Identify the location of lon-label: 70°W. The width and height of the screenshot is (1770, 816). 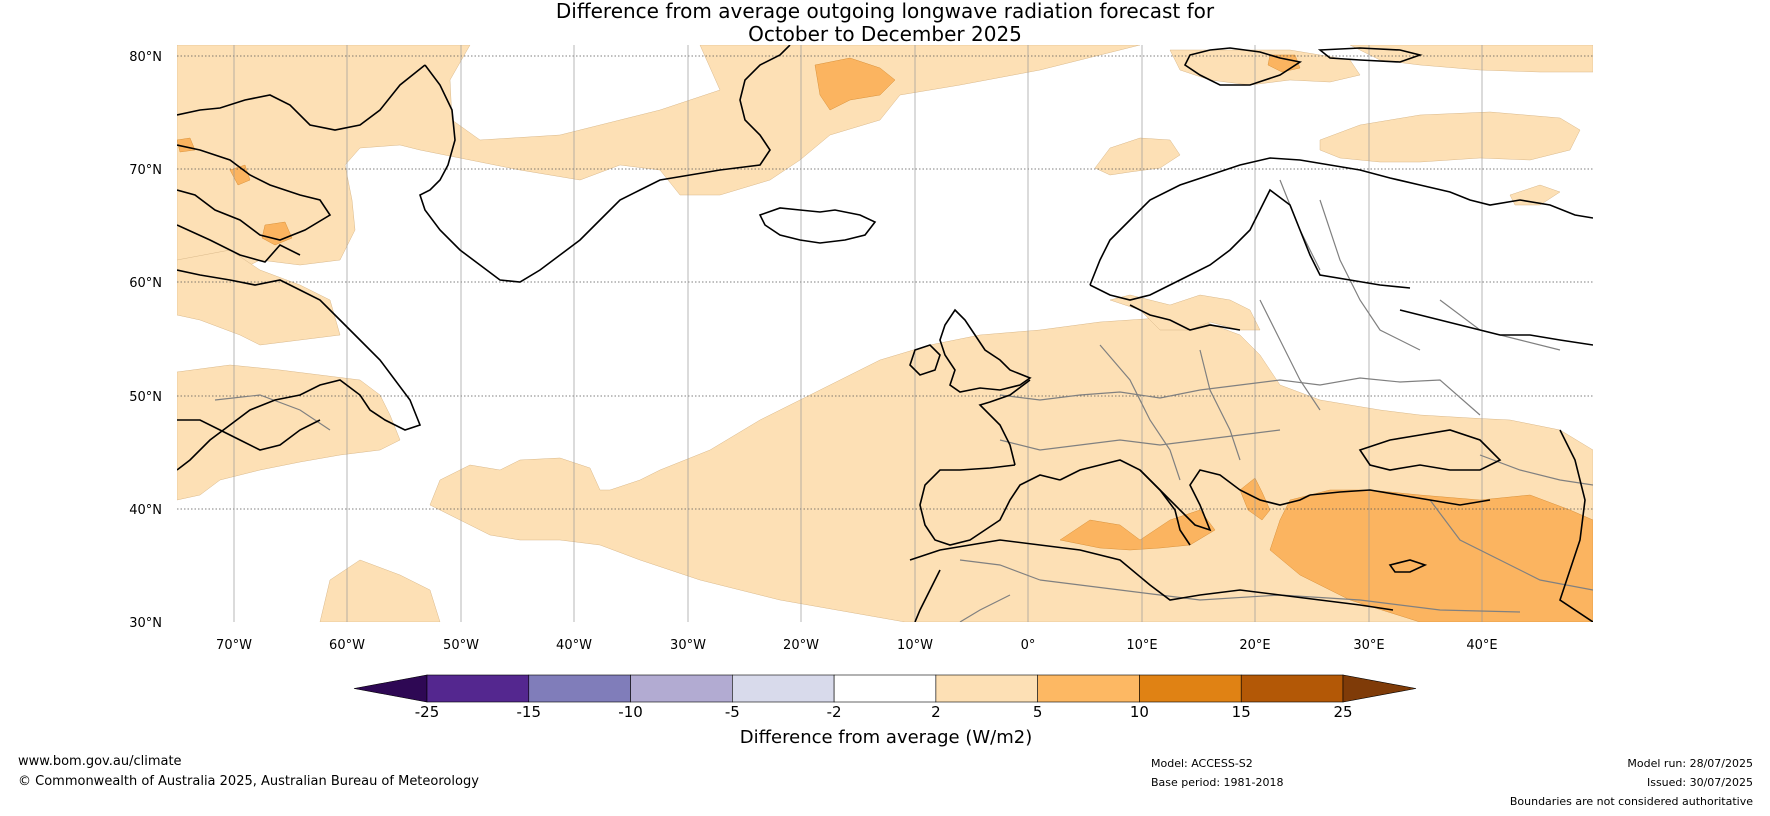
(234, 645).